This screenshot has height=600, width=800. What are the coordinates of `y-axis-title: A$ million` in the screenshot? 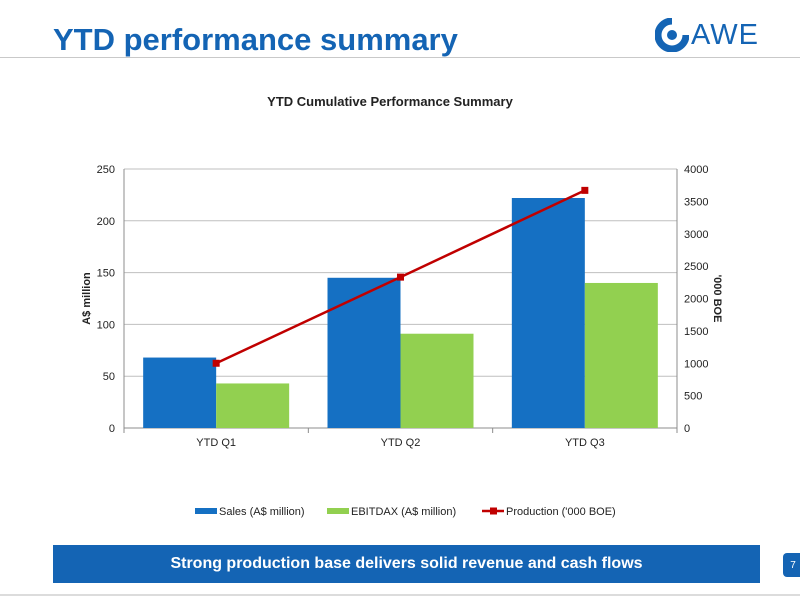 It's located at (87, 298).